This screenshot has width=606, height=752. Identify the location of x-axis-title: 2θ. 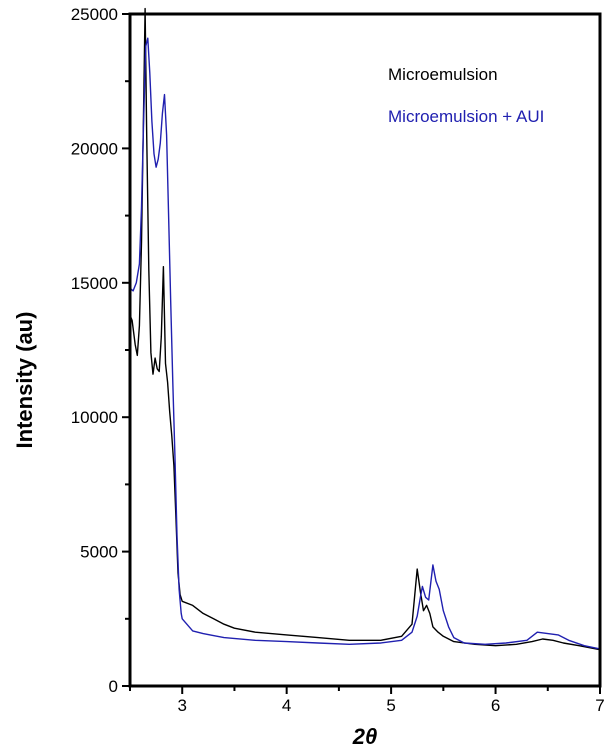
(365, 736).